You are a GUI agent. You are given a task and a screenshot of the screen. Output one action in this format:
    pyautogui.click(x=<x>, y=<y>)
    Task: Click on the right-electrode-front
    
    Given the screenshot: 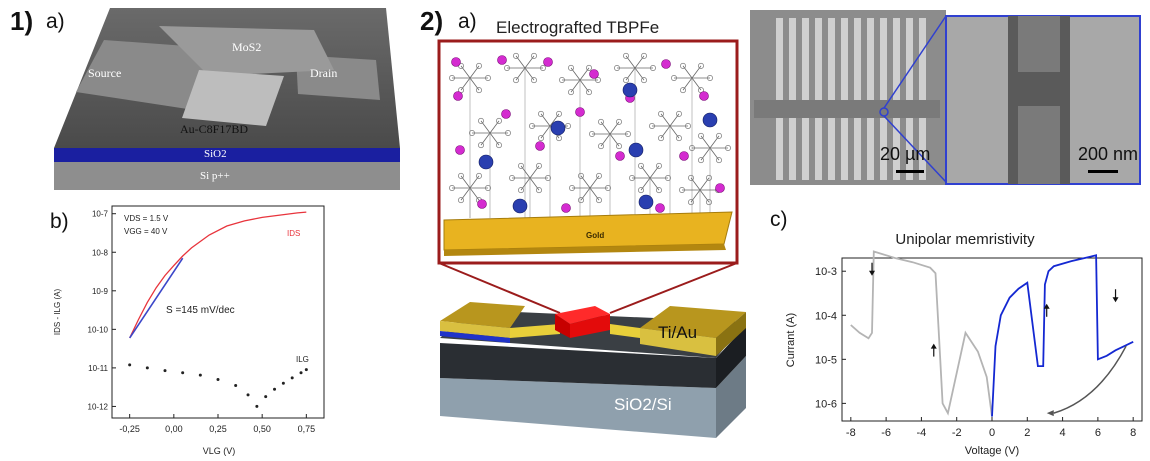 What is the action you would take?
    pyautogui.click(x=678, y=342)
    